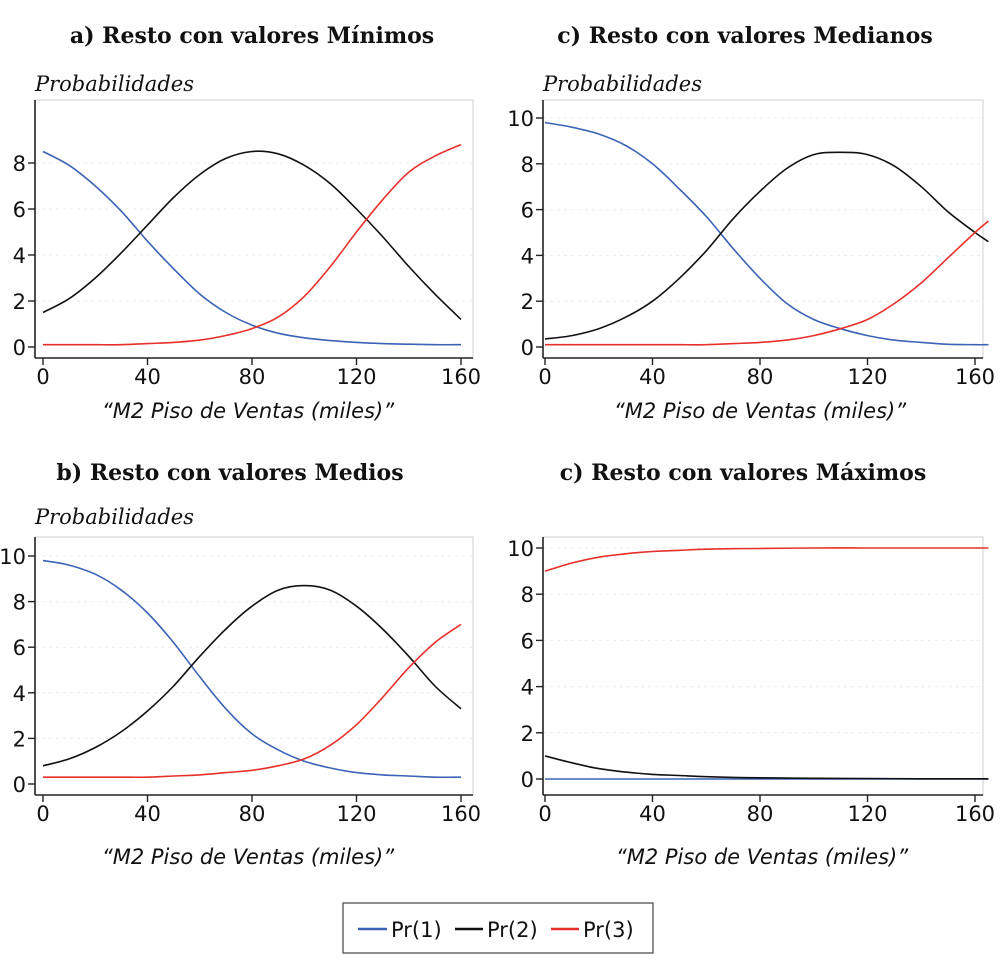 The height and width of the screenshot is (971, 1000). I want to click on legend-label-pr2: Pr(2), so click(512, 930).